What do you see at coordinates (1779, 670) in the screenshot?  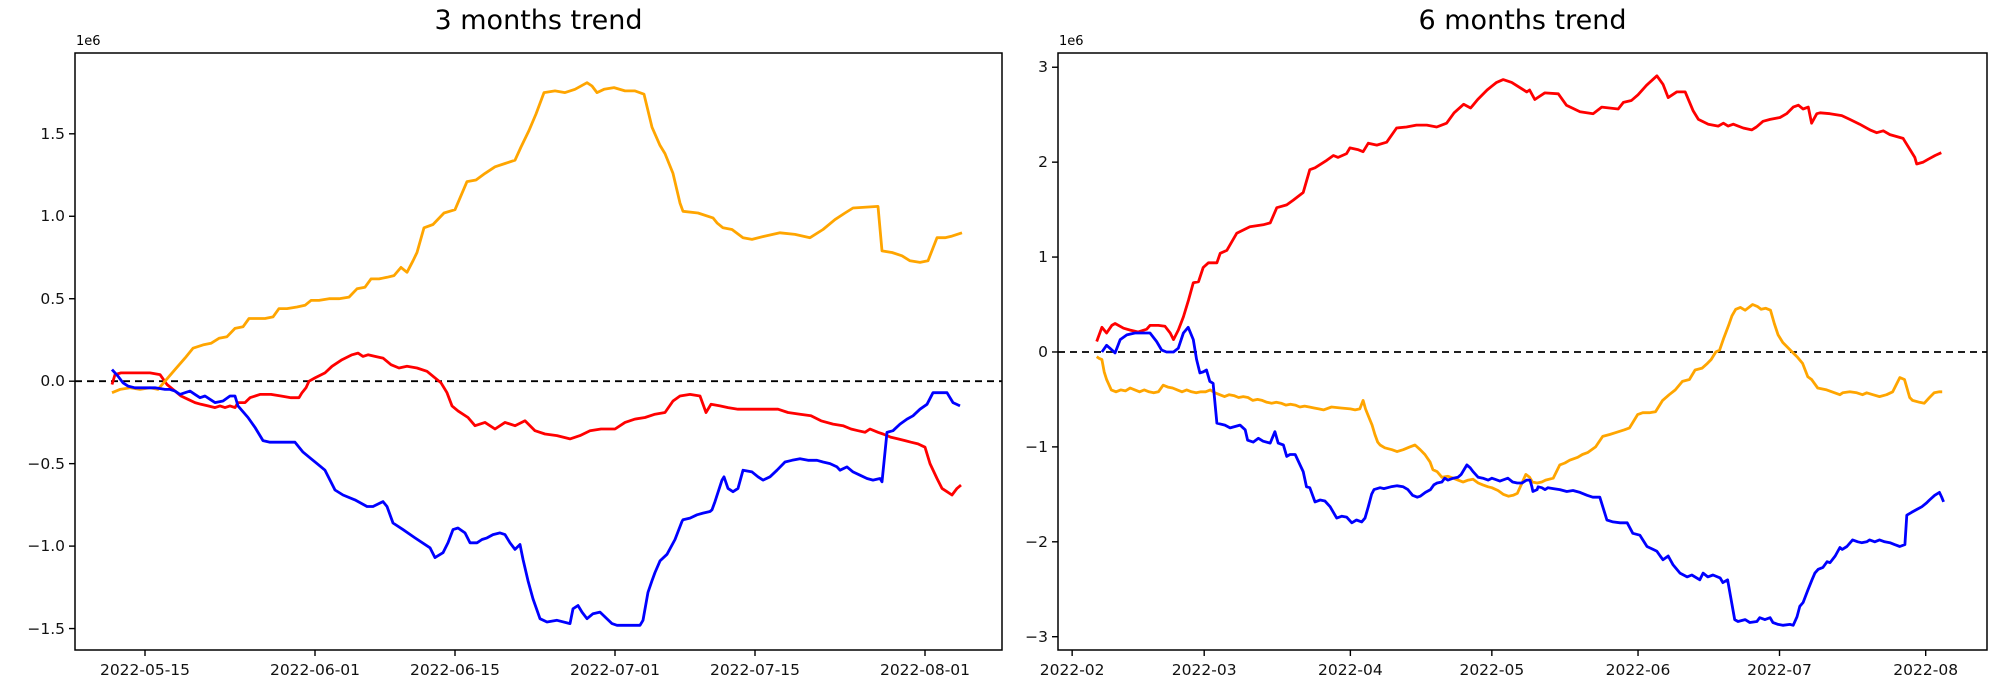 I see `x-tick-label: 2022-07` at bounding box center [1779, 670].